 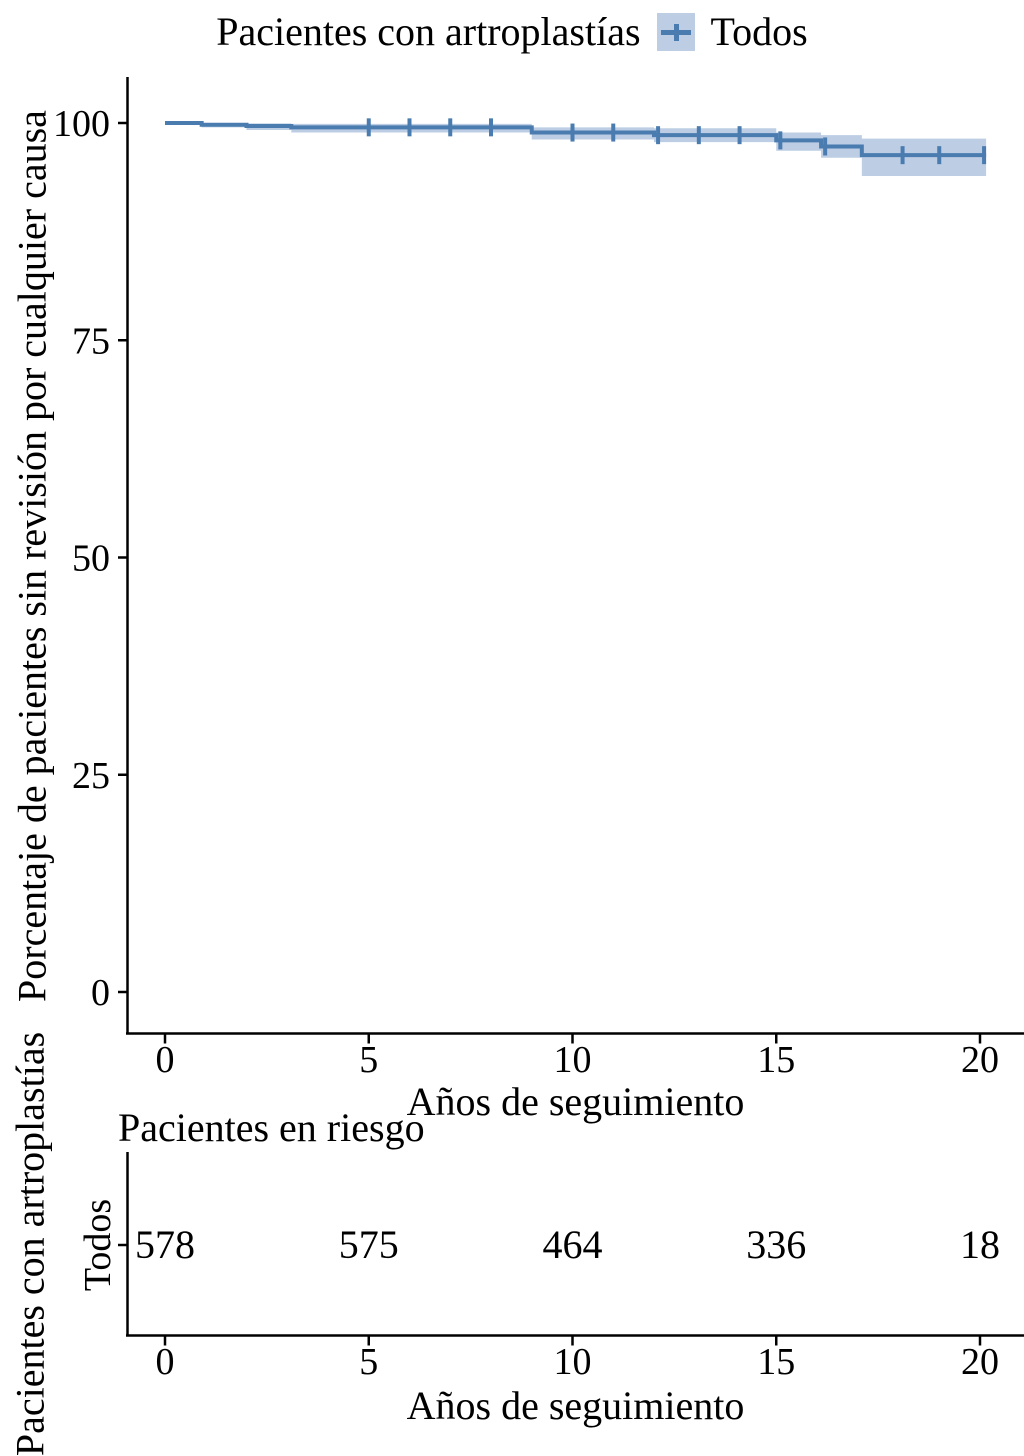 I want to click on x-tick-label: 5, so click(x=368, y=1060).